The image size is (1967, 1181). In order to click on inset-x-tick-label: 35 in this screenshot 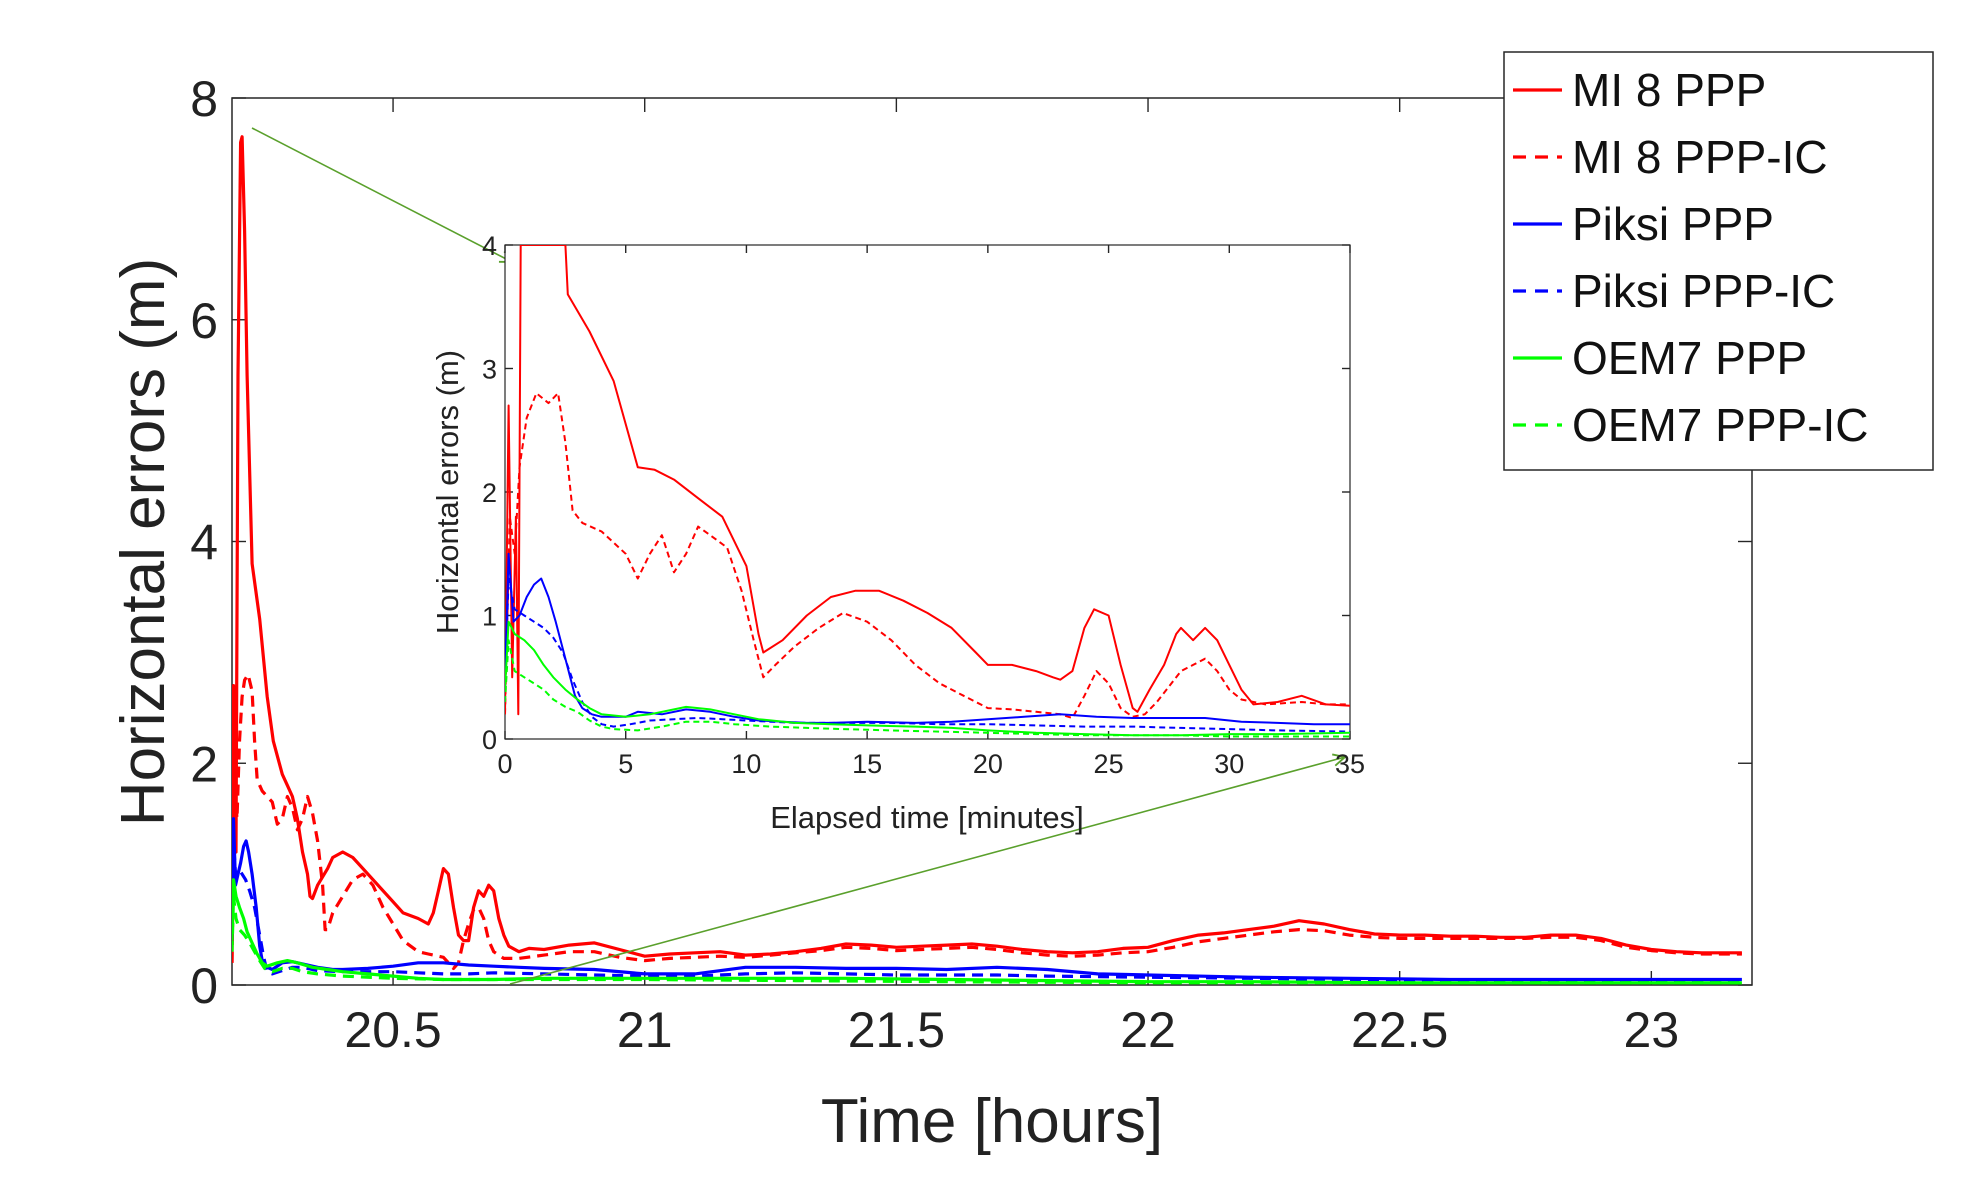, I will do `click(1350, 764)`.